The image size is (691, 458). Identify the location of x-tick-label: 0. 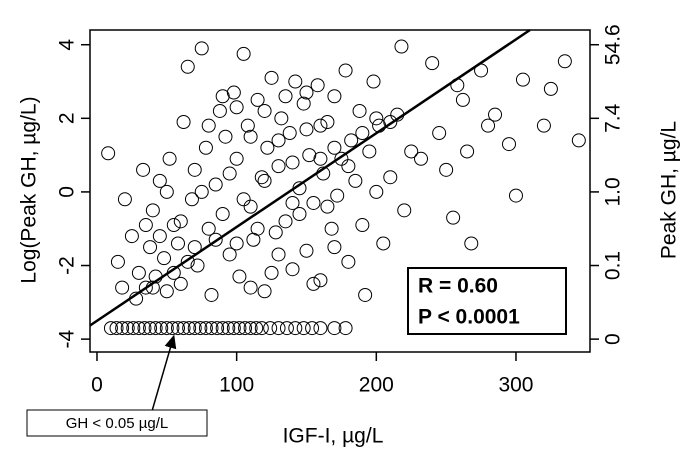
(97, 385).